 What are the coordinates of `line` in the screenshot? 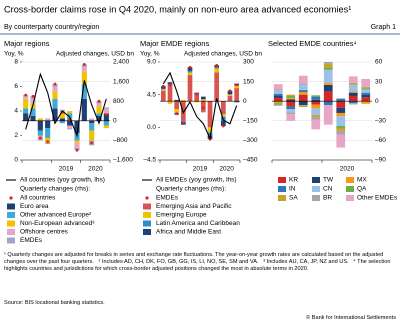 It's located at (66, 105).